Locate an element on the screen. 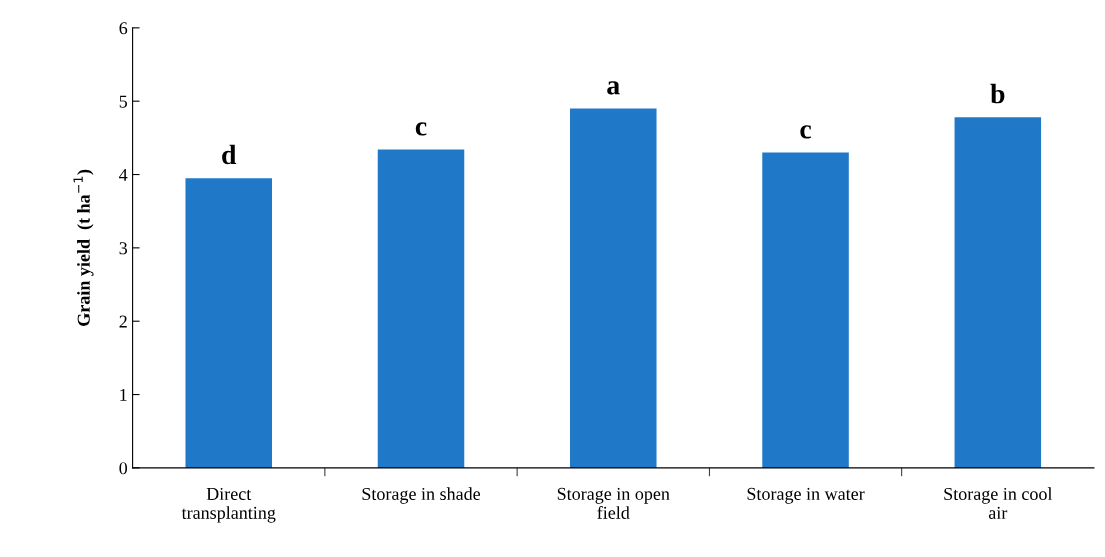 This screenshot has height=557, width=1105. y-tick-label: 6 is located at coordinates (123, 28).